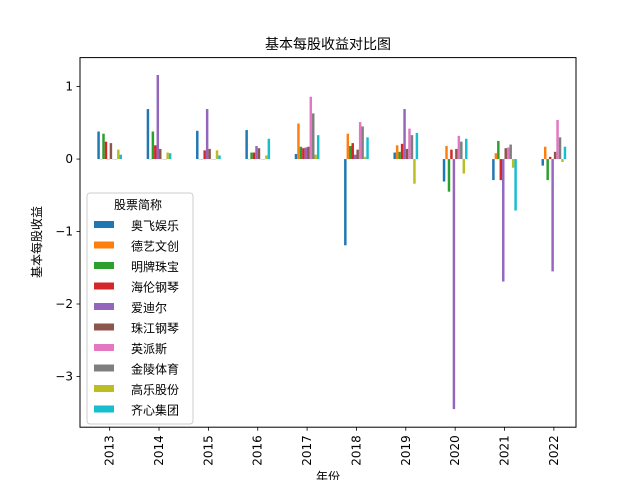 This screenshot has width=640, height=480. I want to click on x-axis: 2013 2014 2015 2016 2017 2018 2019 2020 2021 2022, so click(332, 446).